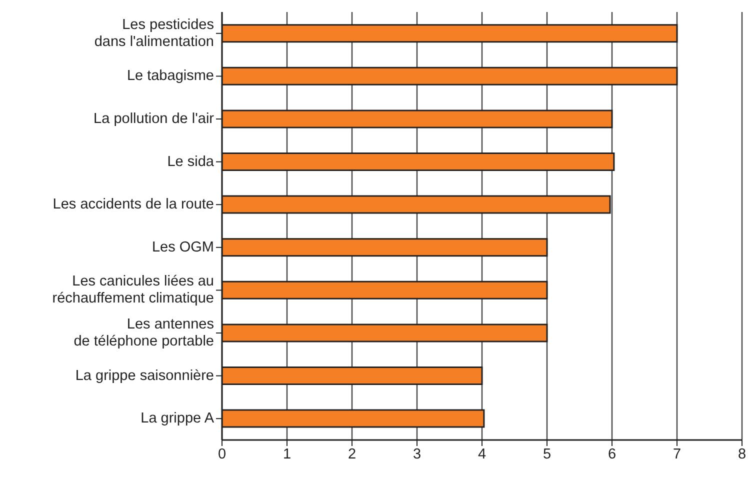 This screenshot has height=485, width=756. I want to click on x-tick-label: 5, so click(547, 454).